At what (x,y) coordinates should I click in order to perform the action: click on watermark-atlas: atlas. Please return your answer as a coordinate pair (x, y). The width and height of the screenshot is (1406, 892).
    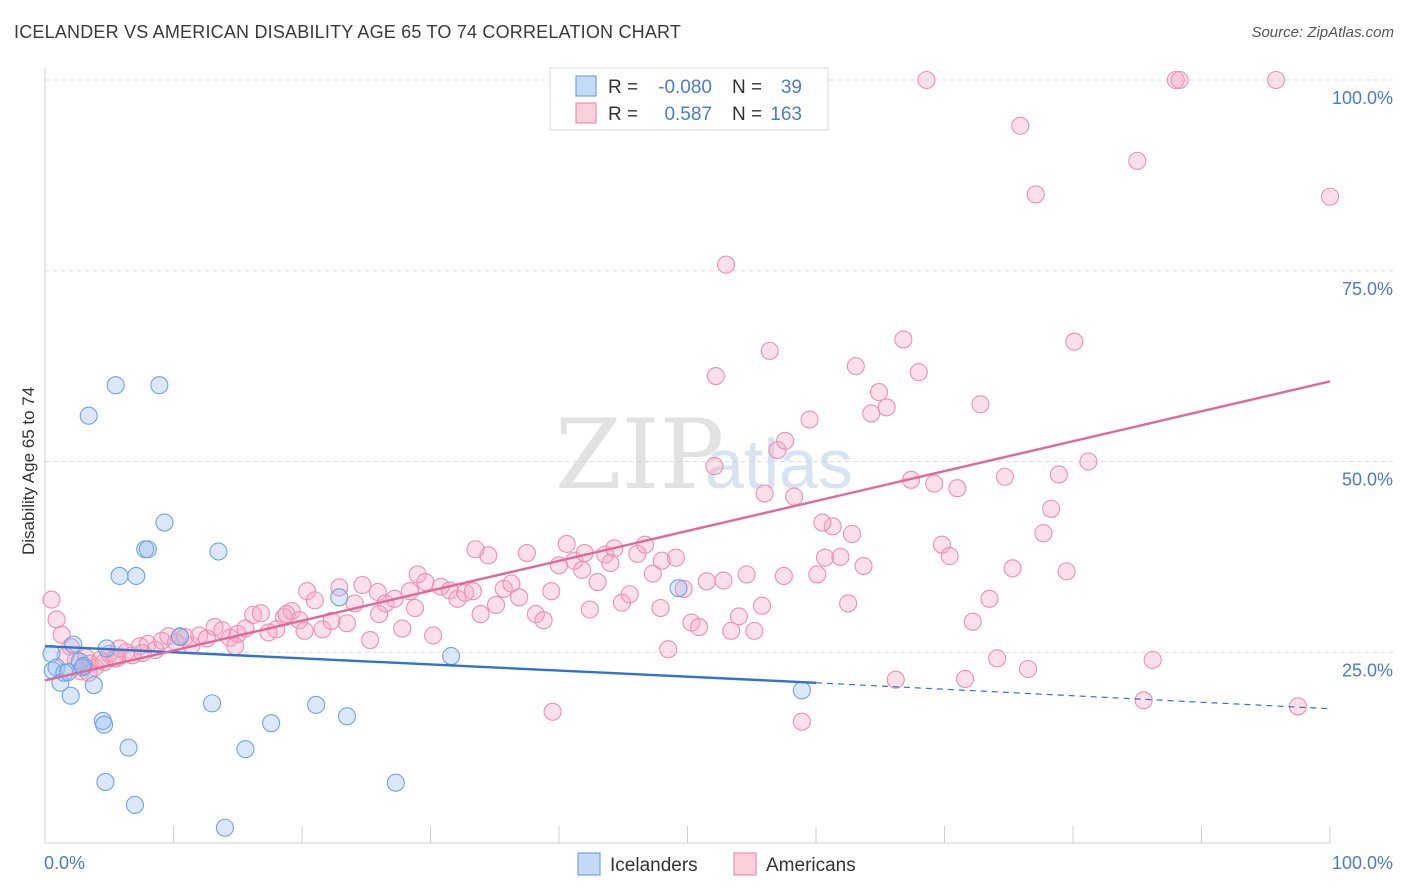
    Looking at the image, I should click on (779, 464).